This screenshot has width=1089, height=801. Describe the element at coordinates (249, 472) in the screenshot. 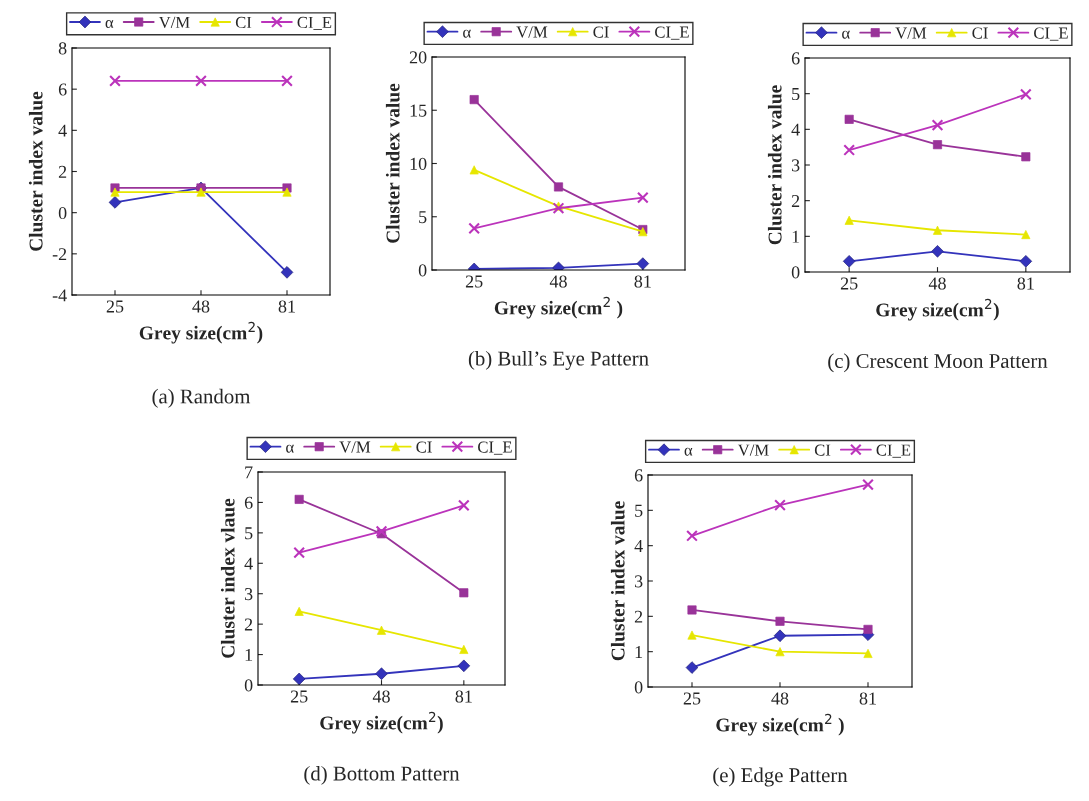

I see `y-tick-label: 7` at that location.